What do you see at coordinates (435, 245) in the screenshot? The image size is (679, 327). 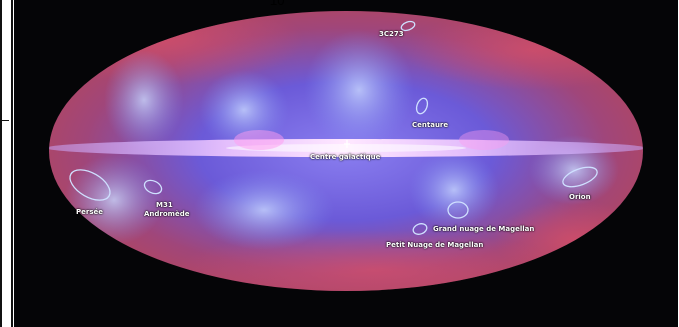 I see `label-petit-nuage: Petit Nuage de Magellan` at bounding box center [435, 245].